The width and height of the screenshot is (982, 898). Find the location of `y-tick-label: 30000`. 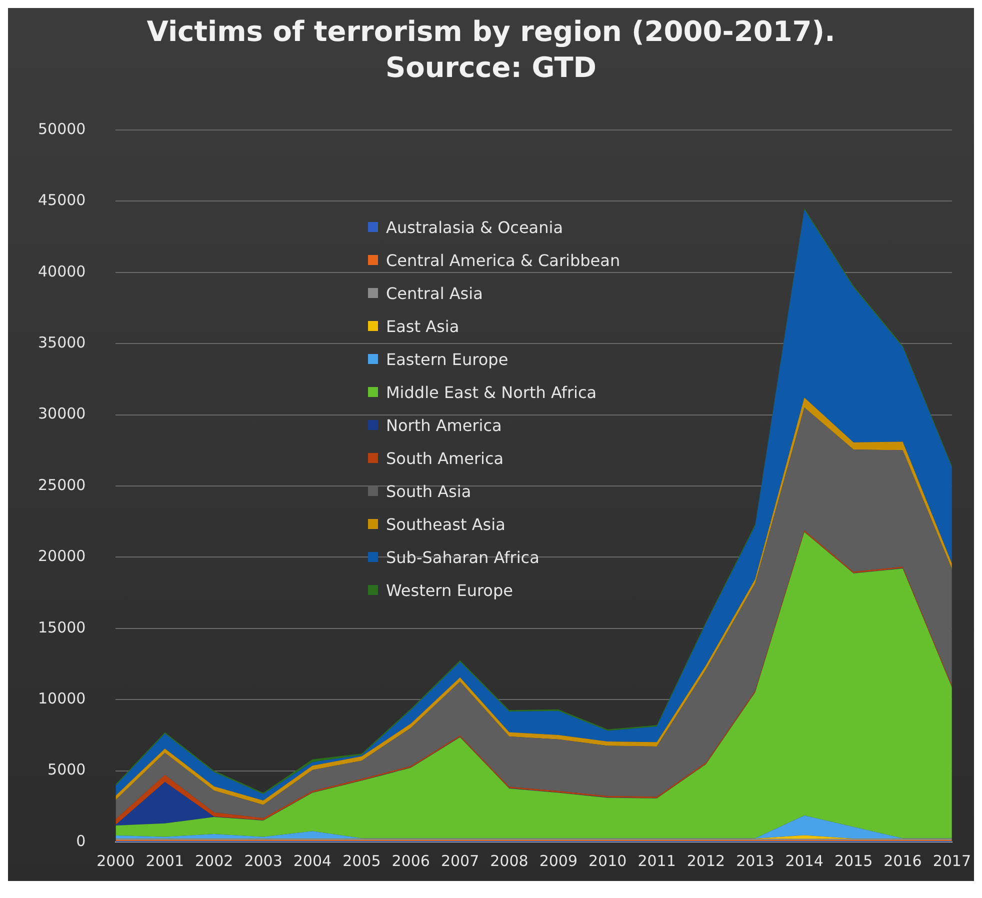

y-tick-label: 30000 is located at coordinates (62, 413).